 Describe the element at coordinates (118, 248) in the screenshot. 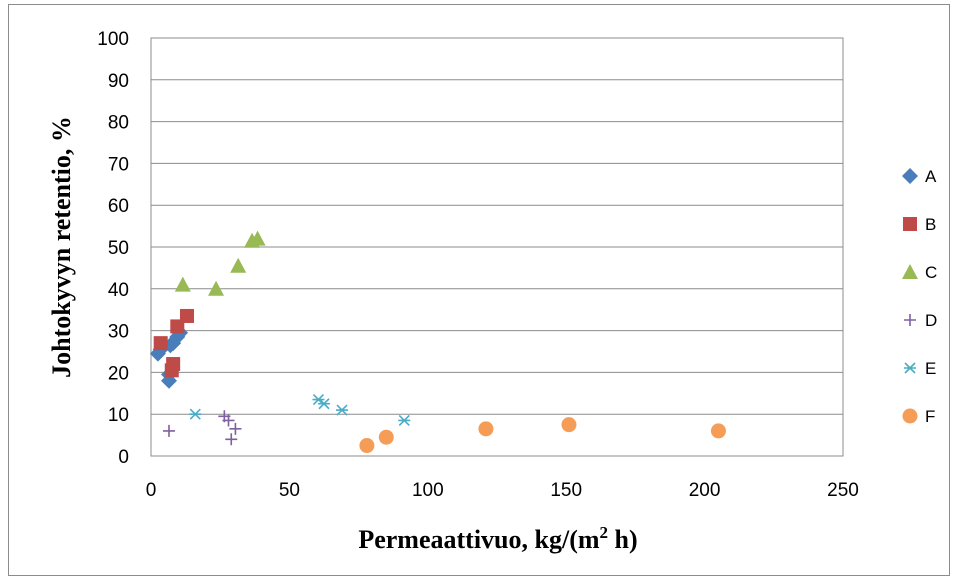

I see `y-tick-label-50: 50` at that location.